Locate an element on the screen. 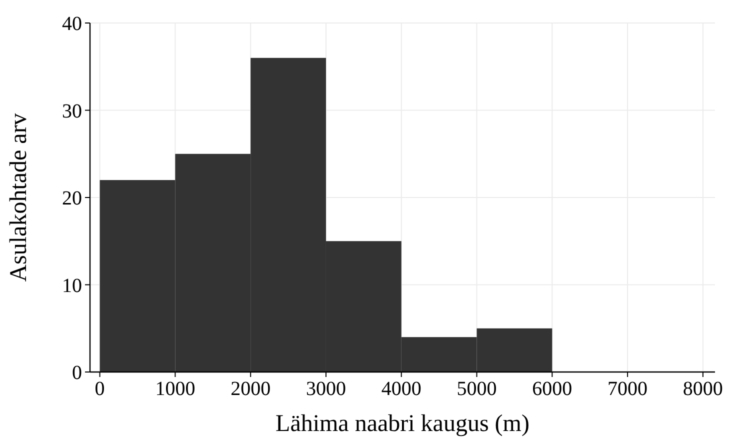 This screenshot has width=730, height=443. x-tick-label: 5000 is located at coordinates (476, 389).